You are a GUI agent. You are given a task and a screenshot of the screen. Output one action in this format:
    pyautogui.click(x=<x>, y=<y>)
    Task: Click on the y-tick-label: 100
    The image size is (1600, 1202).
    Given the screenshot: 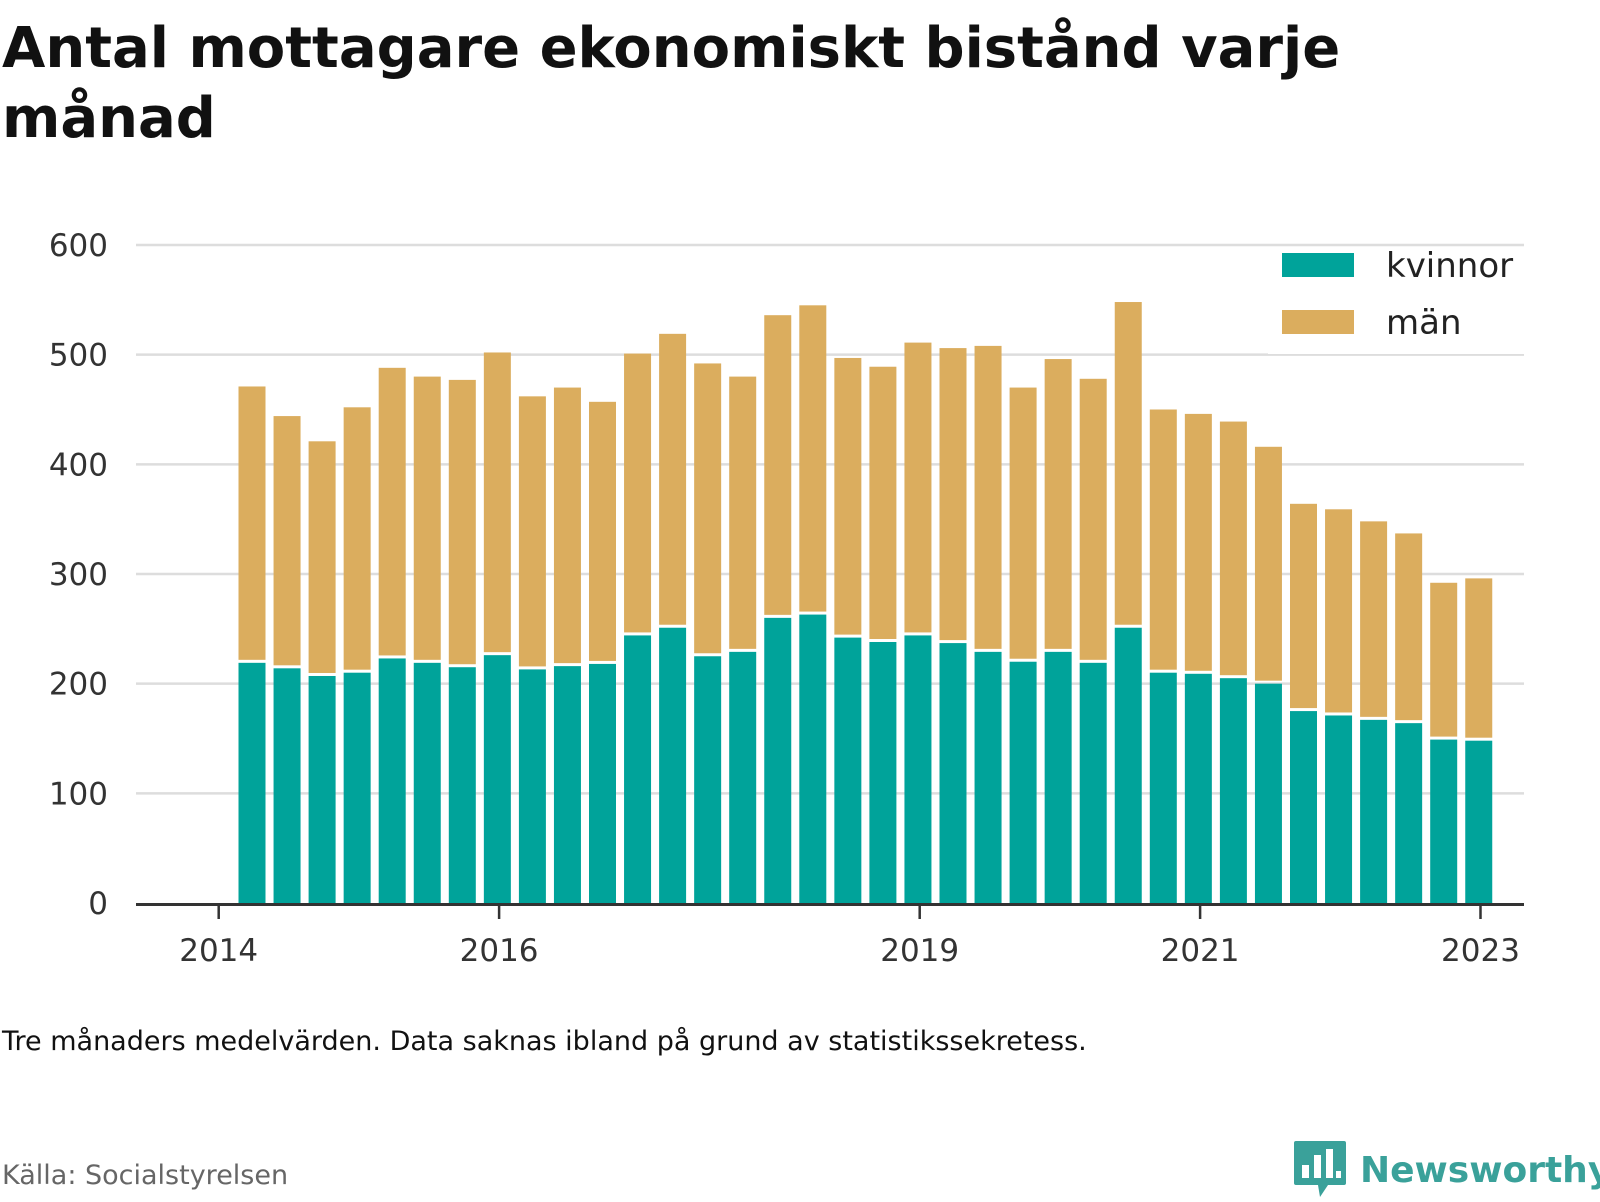 What is the action you would take?
    pyautogui.click(x=78, y=794)
    